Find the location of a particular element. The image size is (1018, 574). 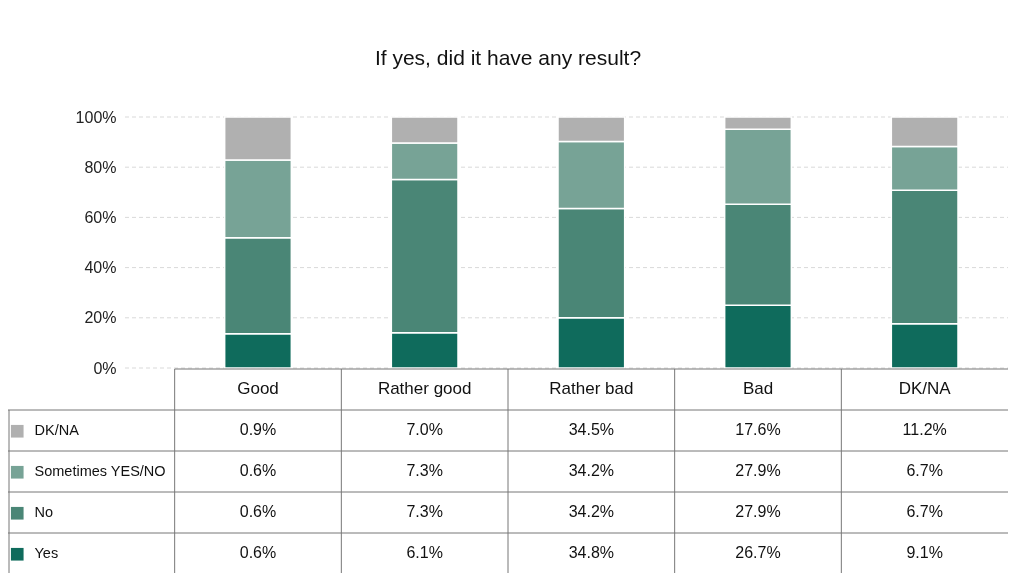

y-tick-label: 100% is located at coordinates (96, 117).